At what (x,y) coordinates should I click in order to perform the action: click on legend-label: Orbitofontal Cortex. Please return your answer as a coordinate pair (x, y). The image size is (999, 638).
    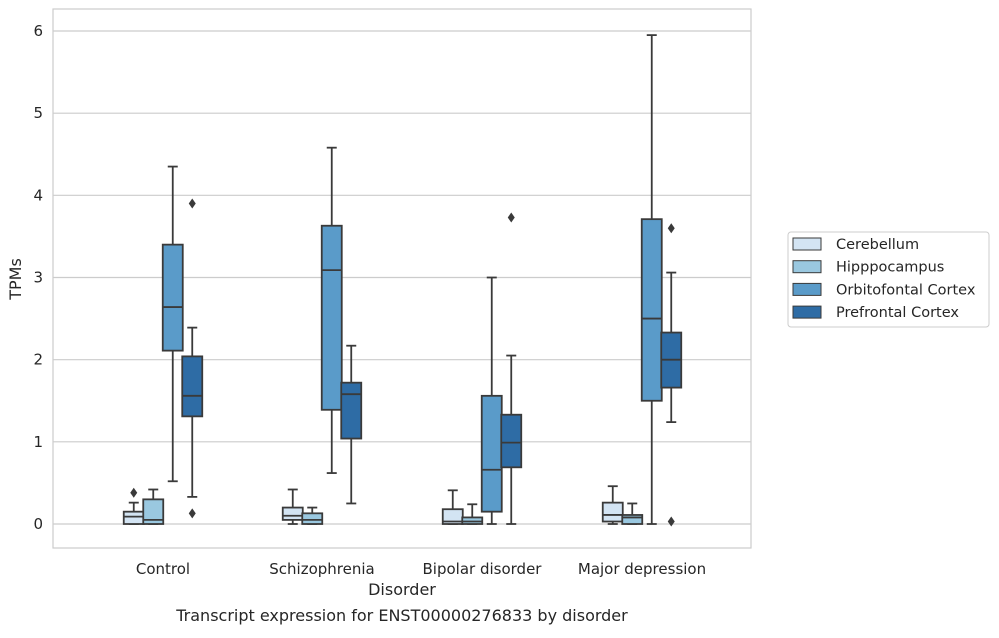
    Looking at the image, I should click on (906, 290).